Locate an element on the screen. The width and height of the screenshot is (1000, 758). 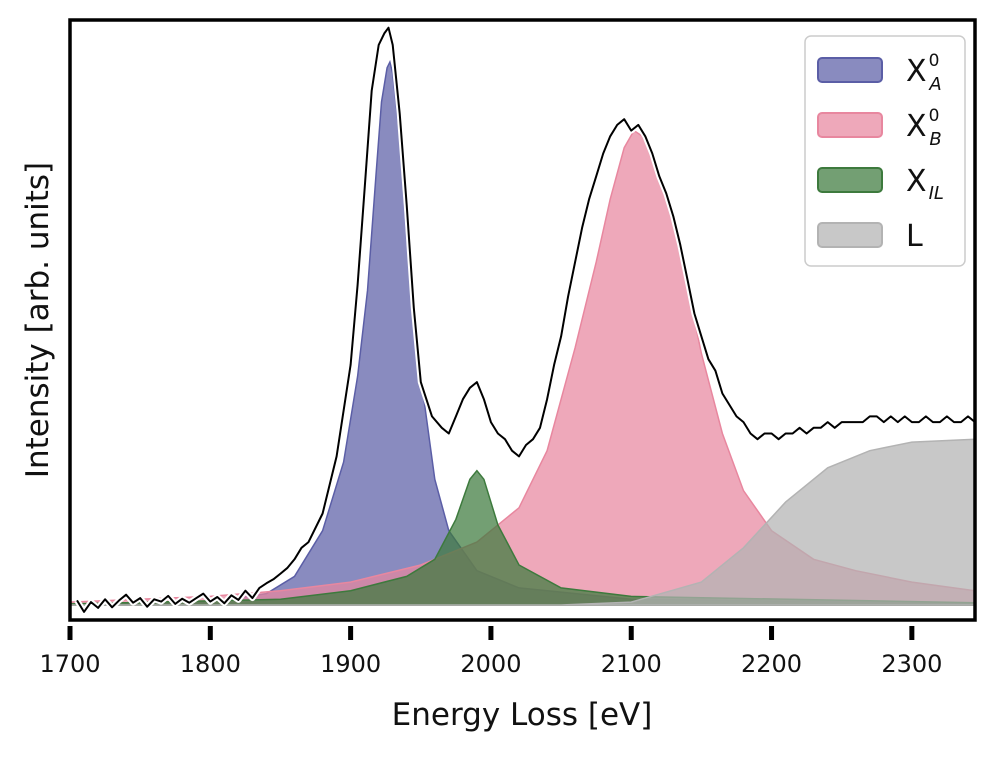
y-axis-title: Intensity [arb. units] is located at coordinates (38, 320).